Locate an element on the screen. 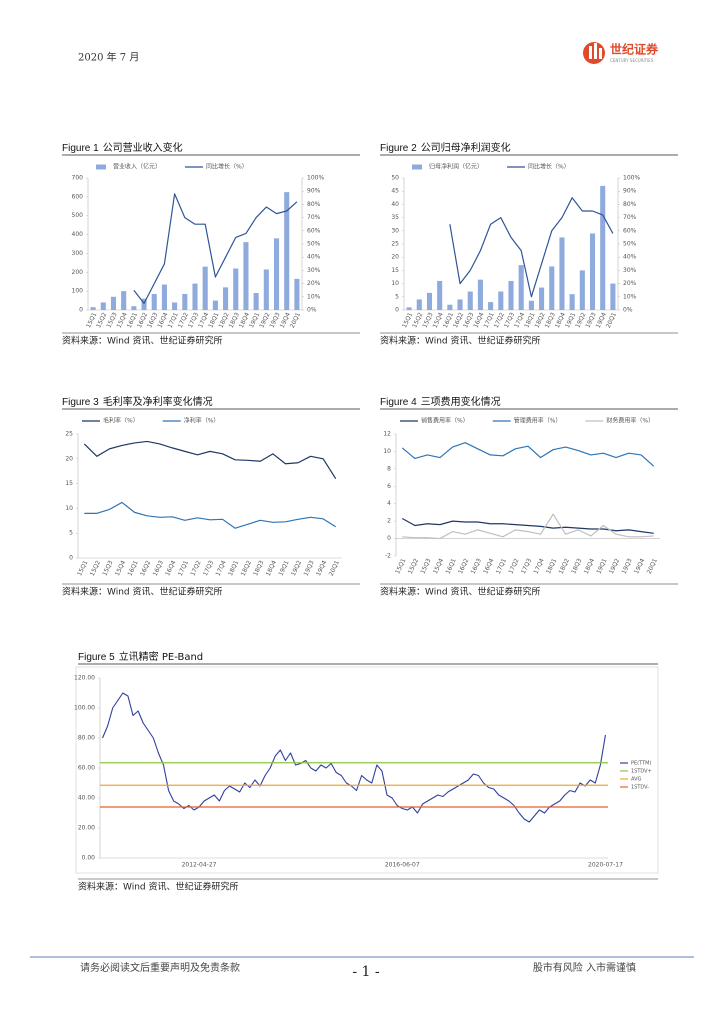  figure-title-text: 毛利率及净利率变化情况 is located at coordinates (158, 401).